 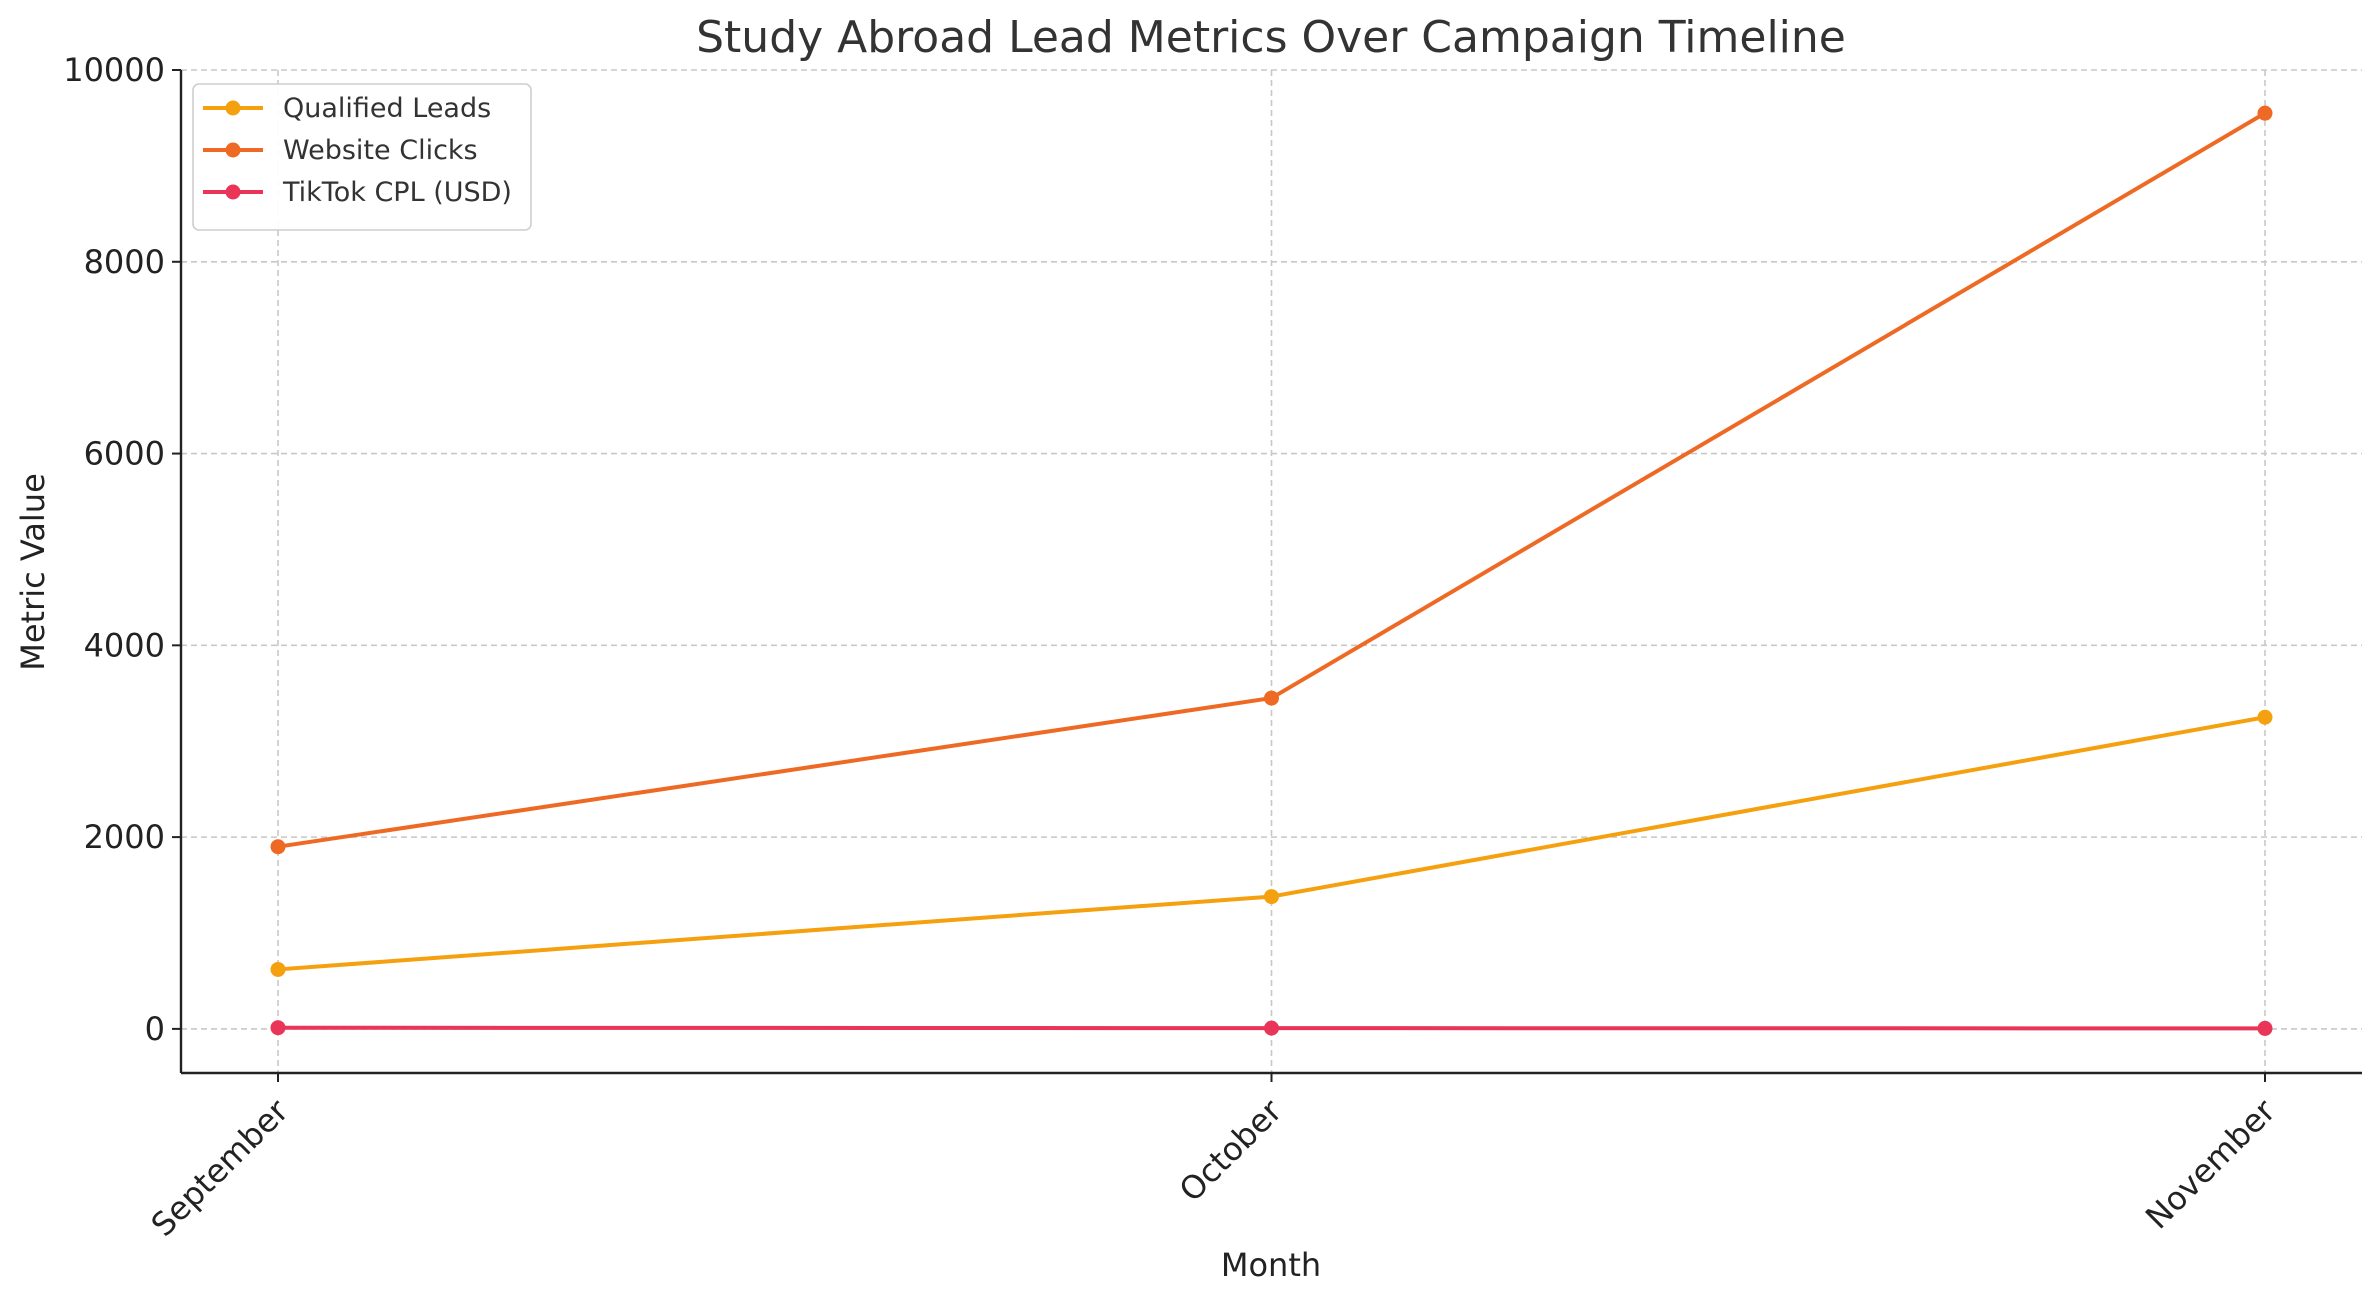 I want to click on legend-item: Website Clicks, so click(x=340, y=150).